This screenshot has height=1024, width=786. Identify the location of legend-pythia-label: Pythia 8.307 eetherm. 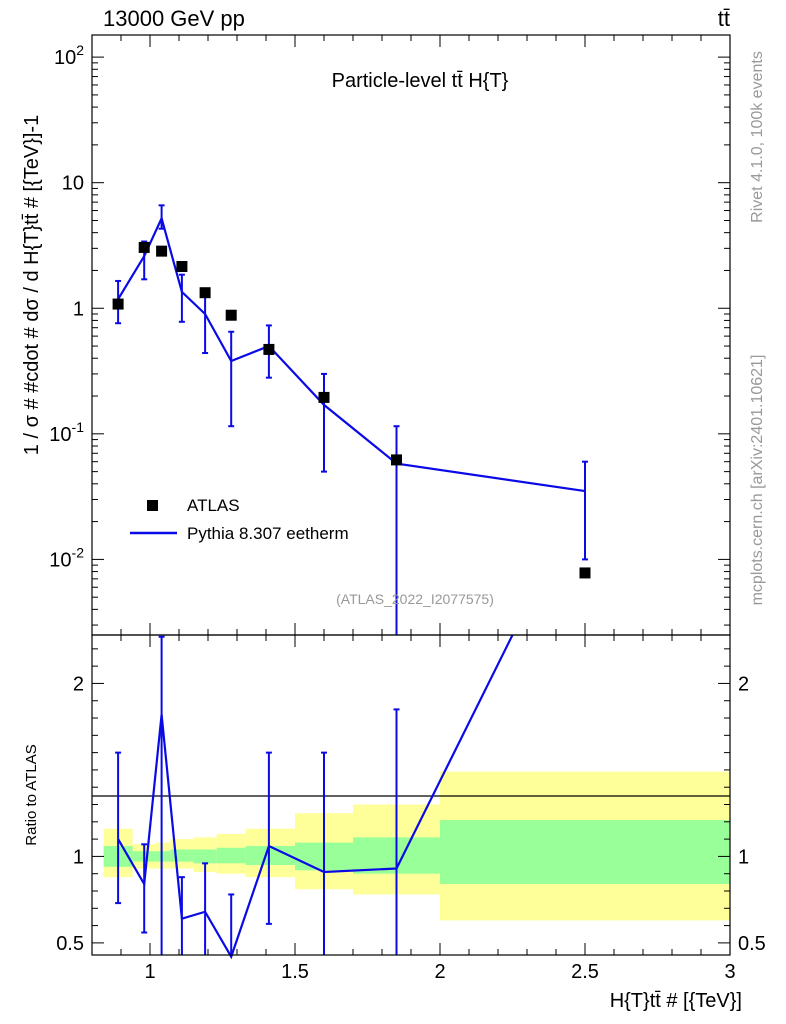
(268, 533).